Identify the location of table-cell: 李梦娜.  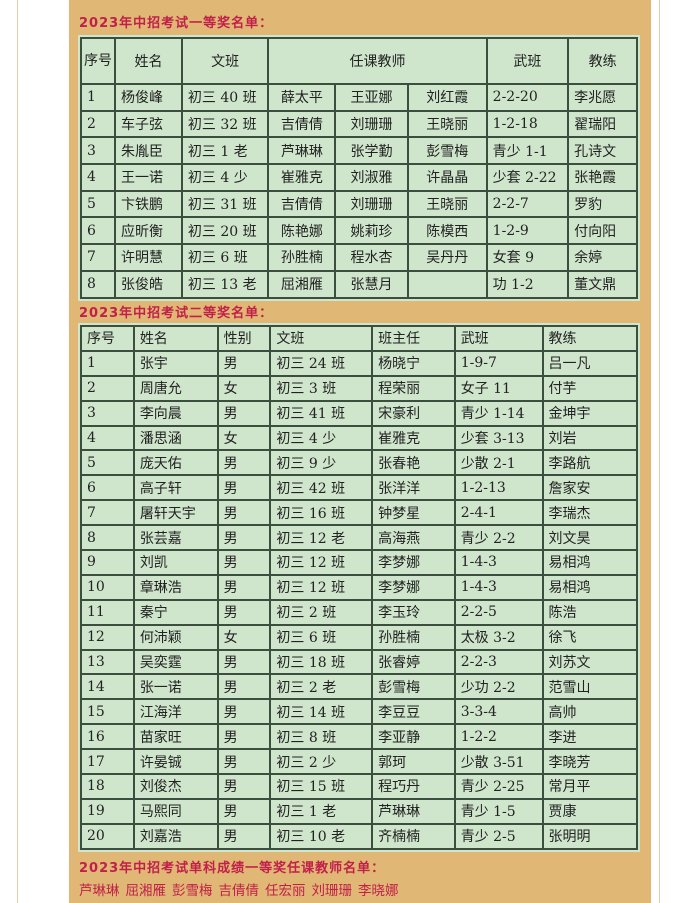
(413, 562).